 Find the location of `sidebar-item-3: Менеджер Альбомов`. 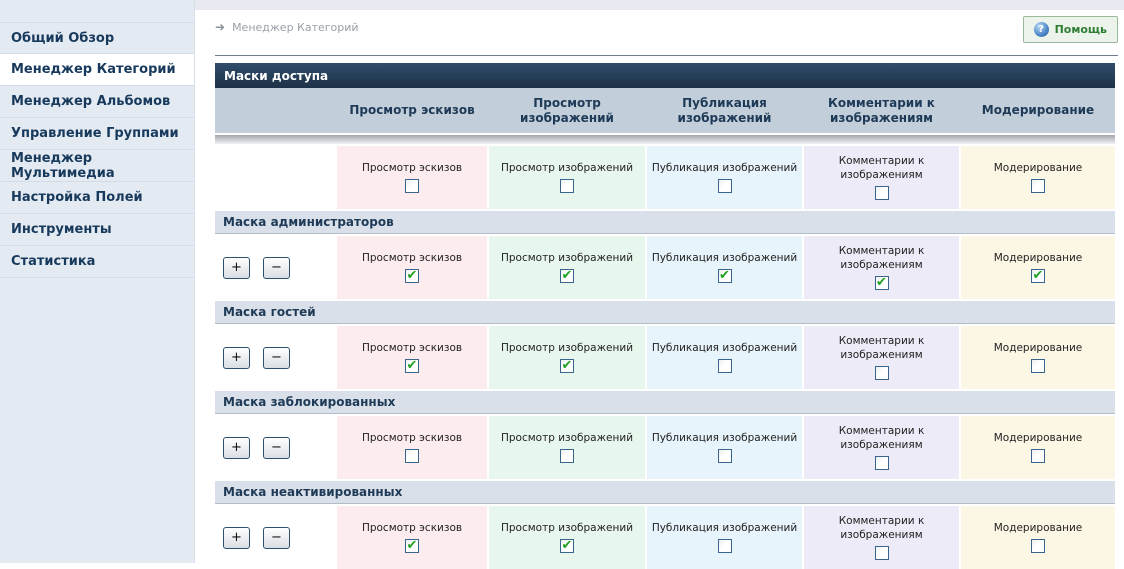

sidebar-item-3: Менеджер Альбомов is located at coordinates (97, 102).